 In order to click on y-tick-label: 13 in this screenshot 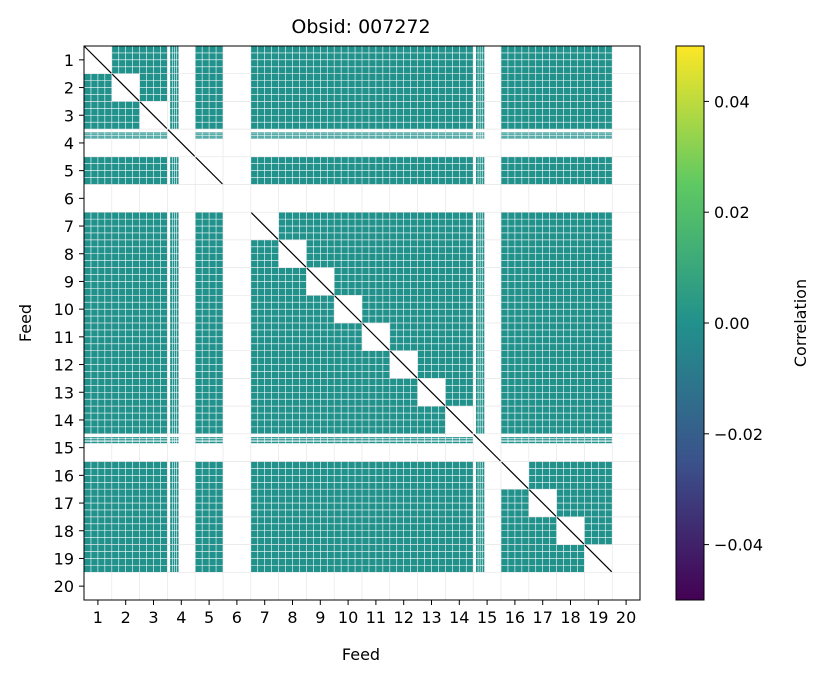, I will do `click(64, 392)`.